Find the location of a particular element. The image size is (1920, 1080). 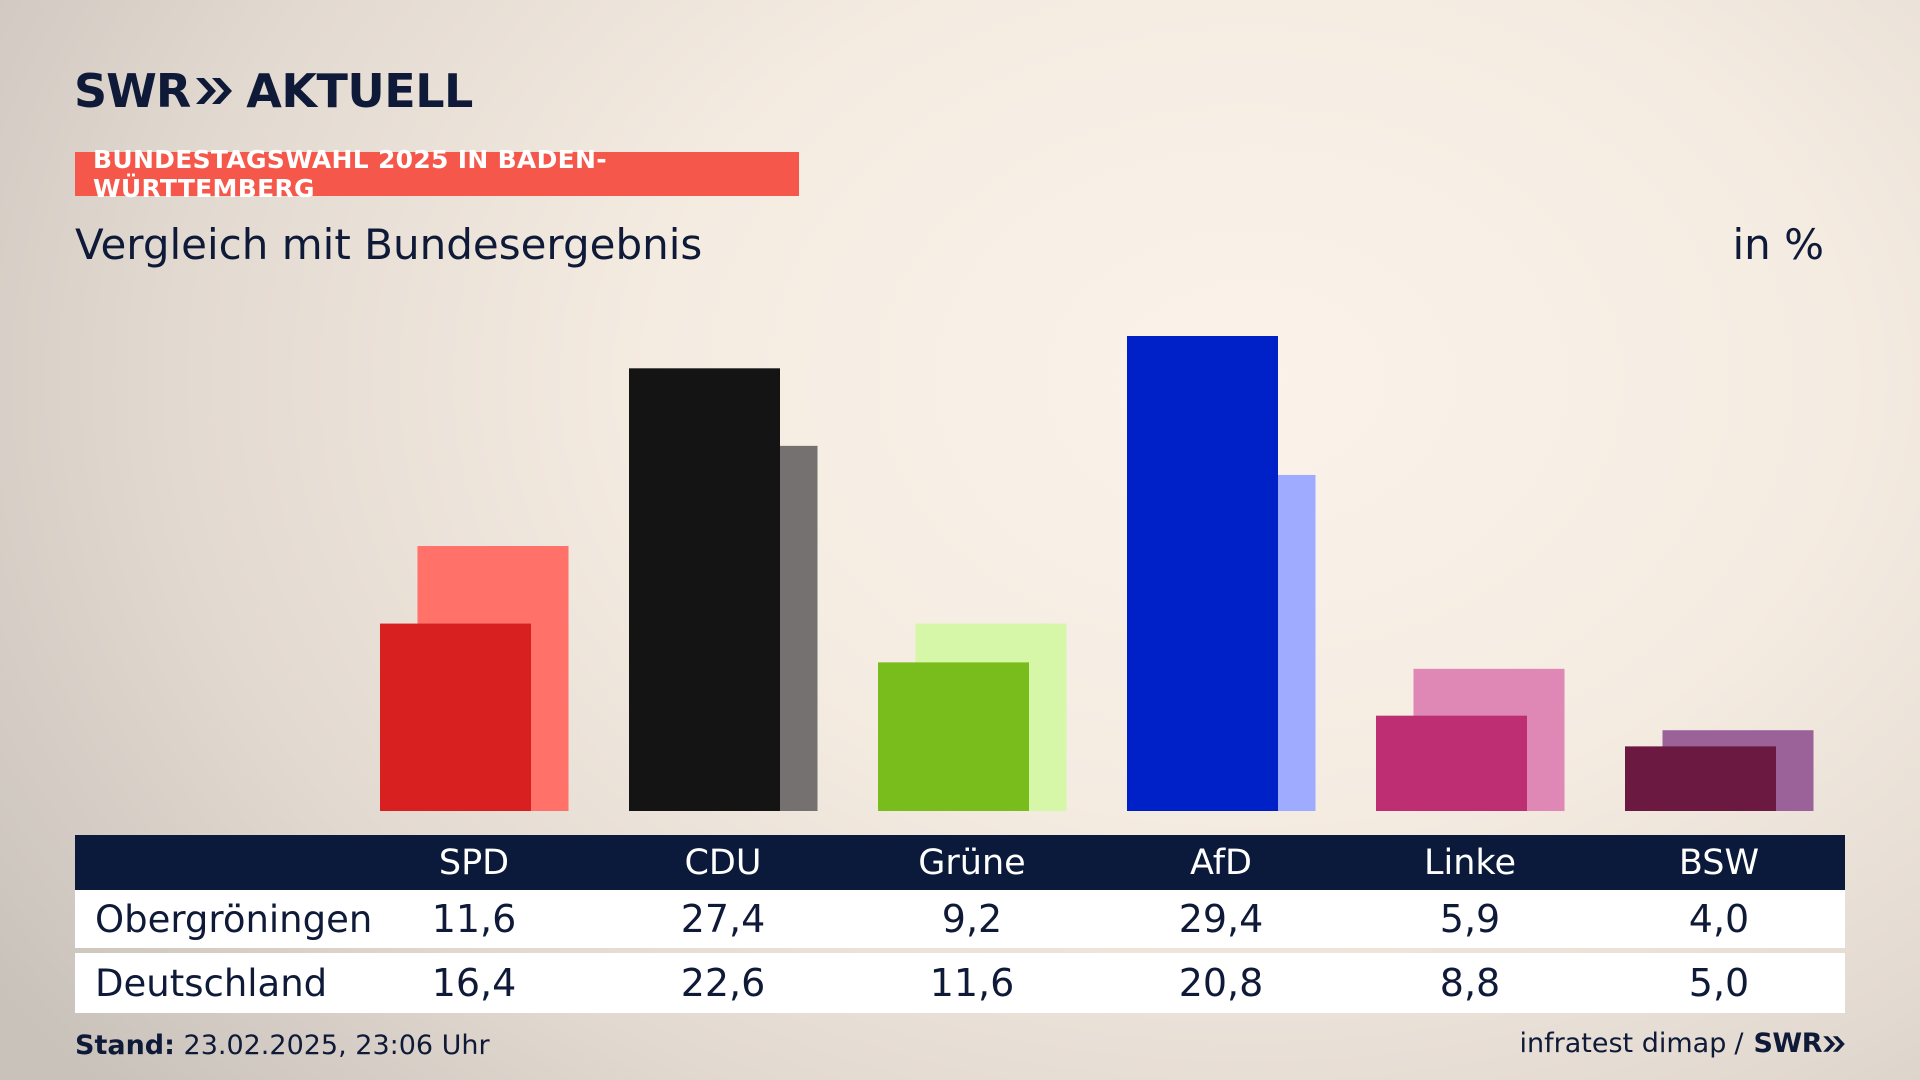

unit-label: in % is located at coordinates (1778, 244).